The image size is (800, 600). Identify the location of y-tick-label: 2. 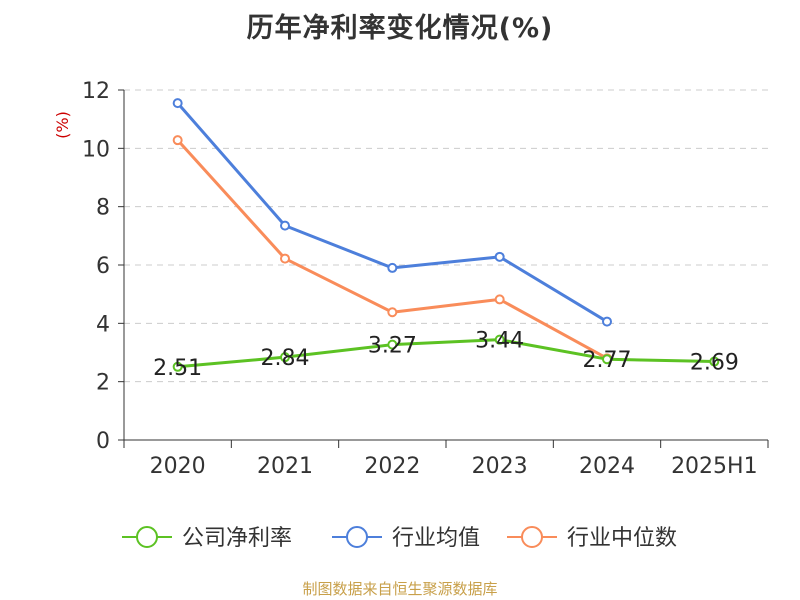
(103, 383).